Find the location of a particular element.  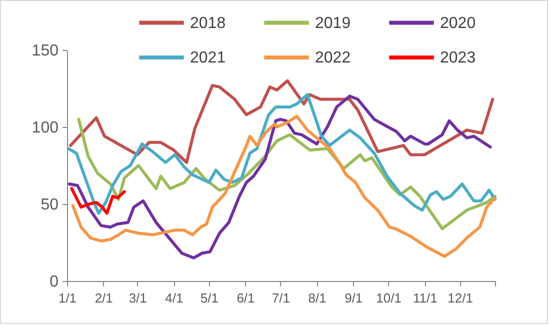

legend-label: 2018 is located at coordinates (208, 23).